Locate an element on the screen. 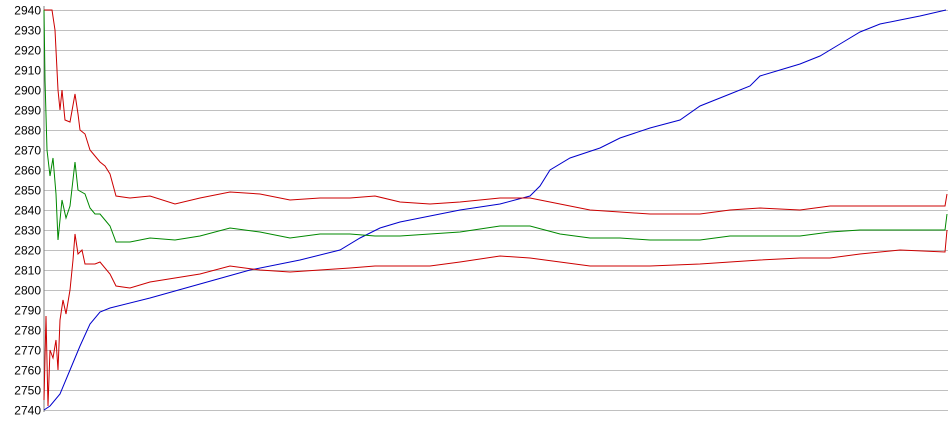 This screenshot has width=950, height=435. y-tick-label: 2810 is located at coordinates (27, 271).